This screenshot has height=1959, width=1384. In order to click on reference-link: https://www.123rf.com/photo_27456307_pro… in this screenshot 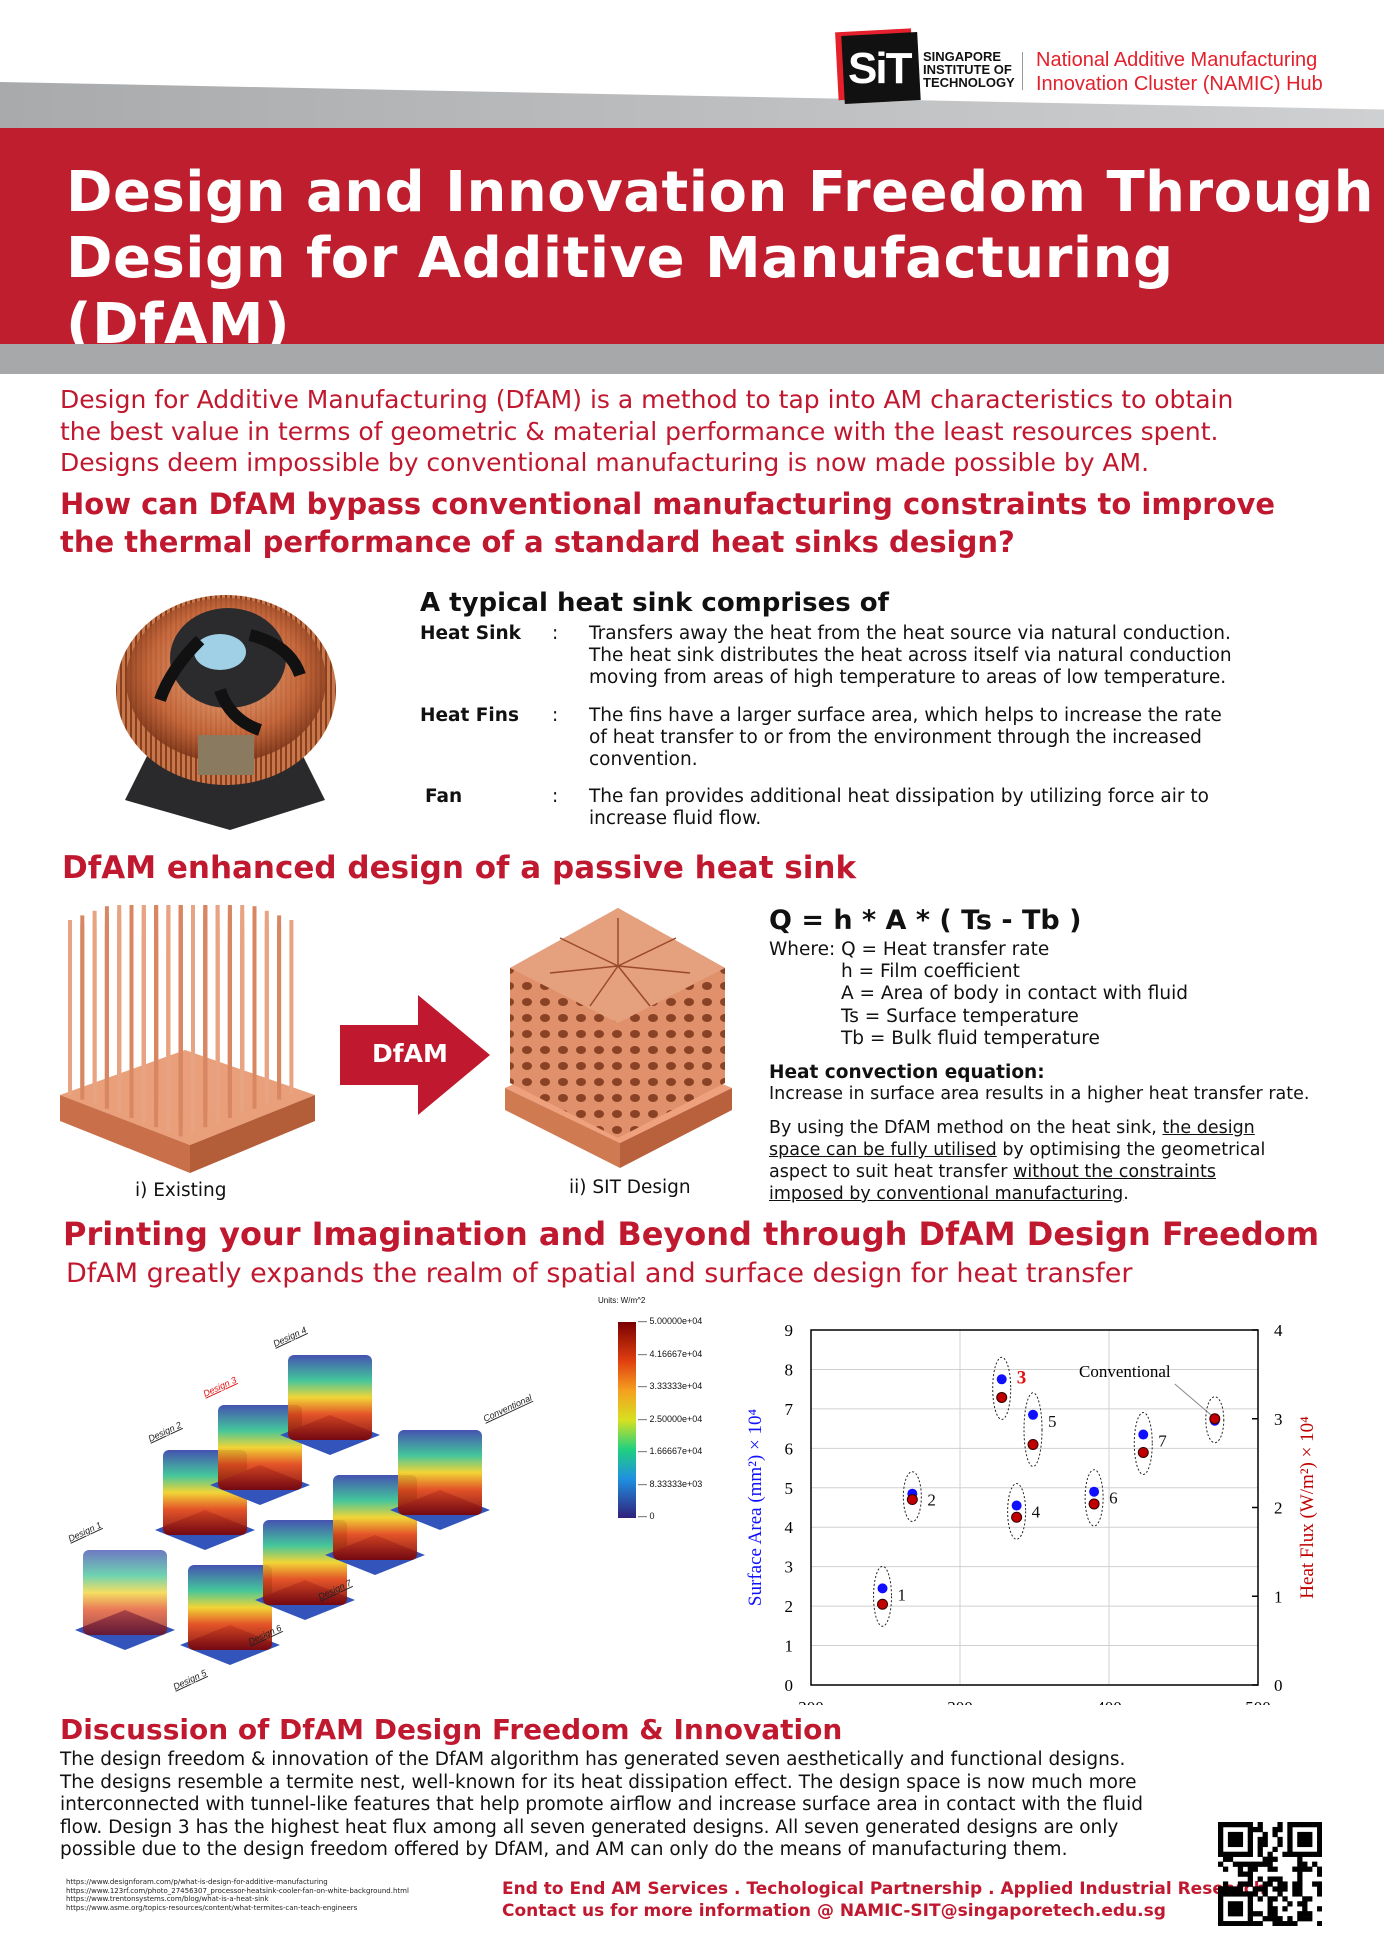, I will do `click(237, 1890)`.